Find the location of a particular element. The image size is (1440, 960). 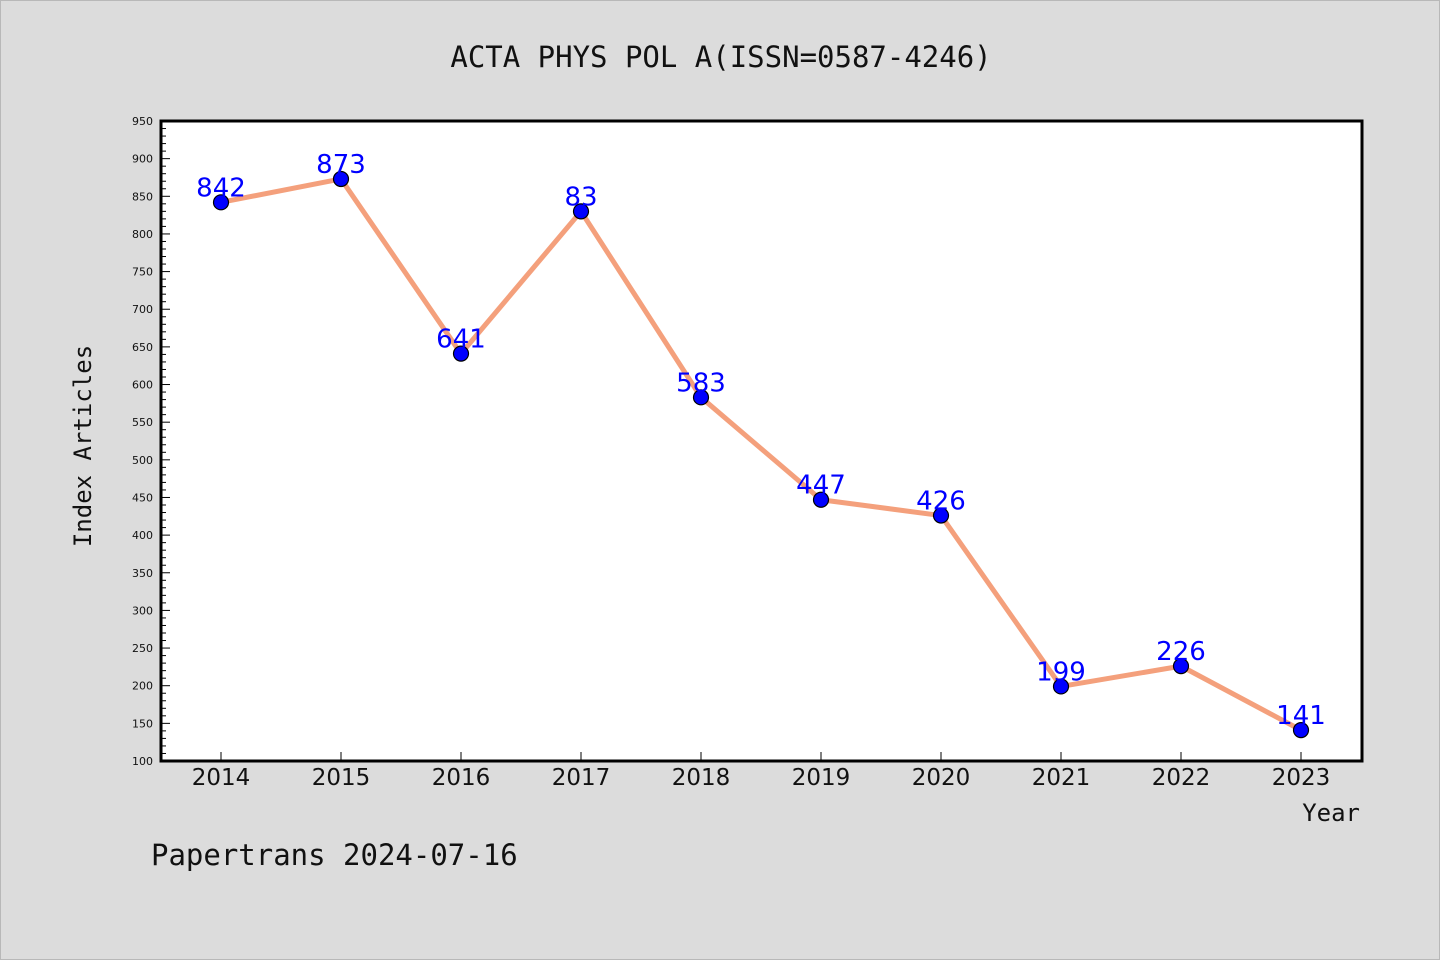

x-tick-label: 2021 is located at coordinates (1061, 778).